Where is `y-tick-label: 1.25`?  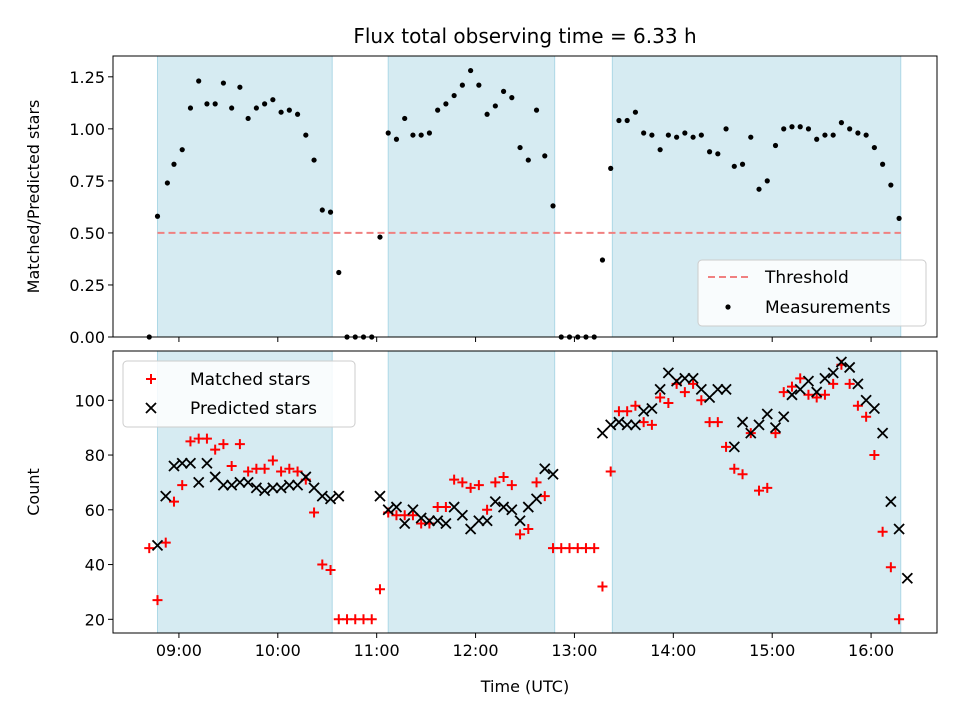 y-tick-label: 1.25 is located at coordinates (87, 77).